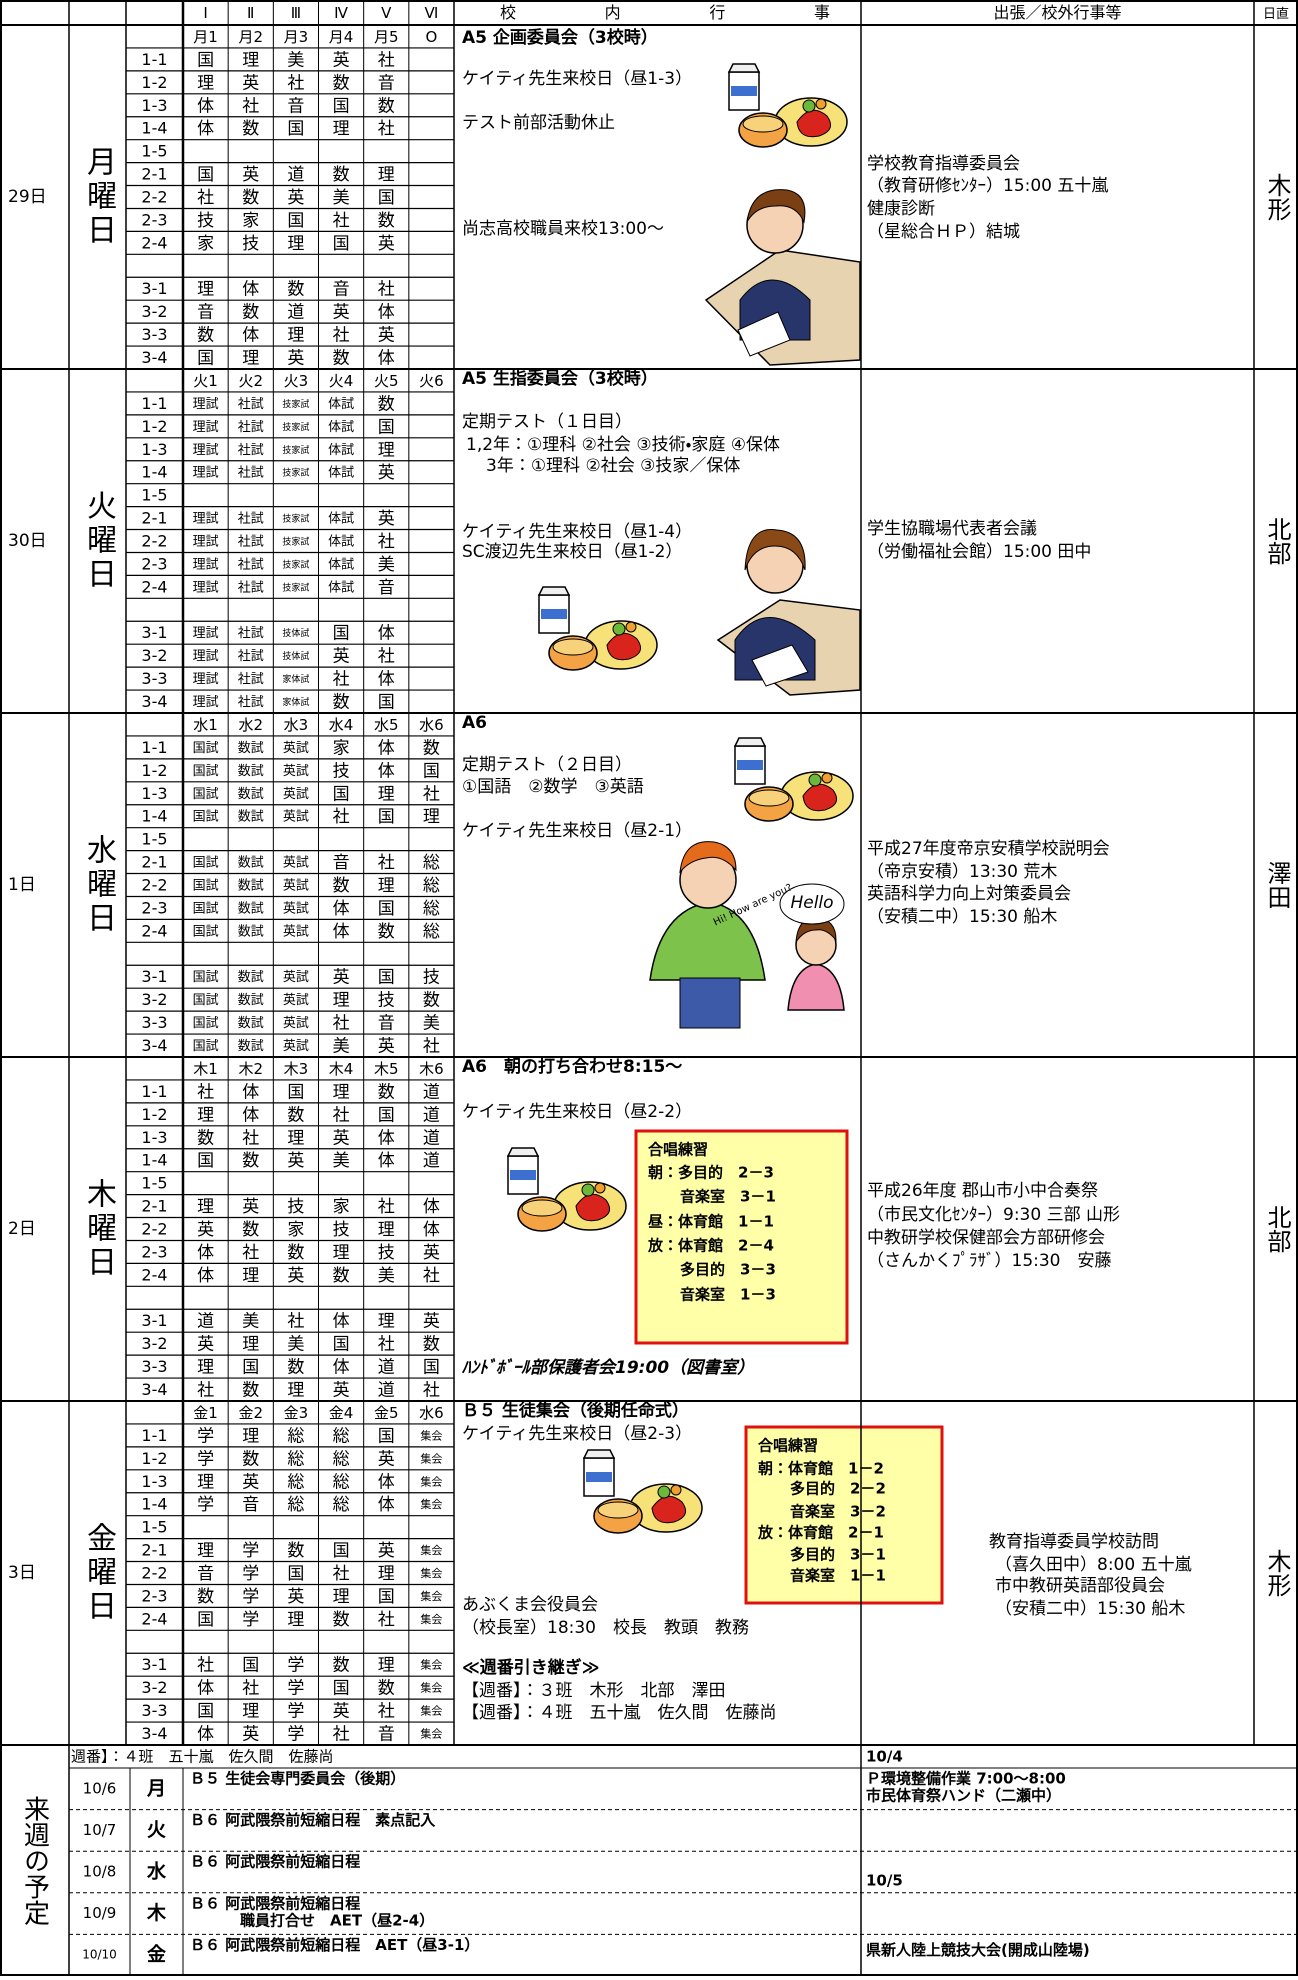  Describe the element at coordinates (250, 221) in the screenshot. I see `subject: 家` at that location.